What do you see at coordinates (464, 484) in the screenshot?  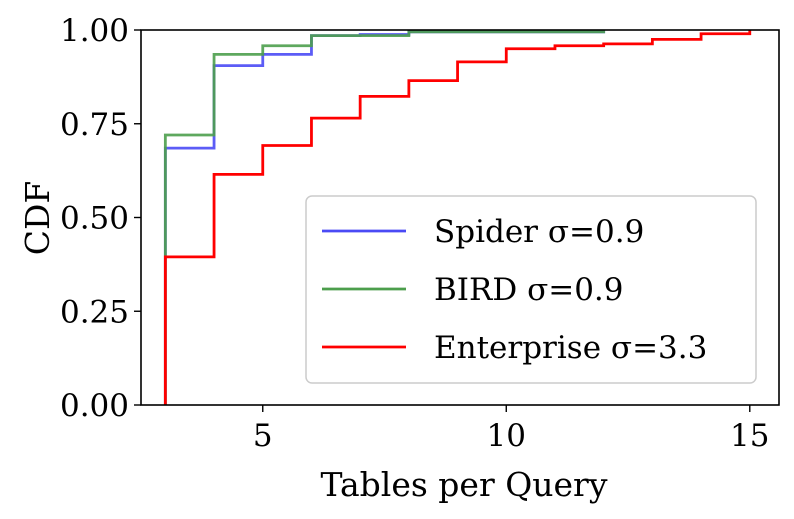 I see `x-axis-label: Tables per Query` at bounding box center [464, 484].